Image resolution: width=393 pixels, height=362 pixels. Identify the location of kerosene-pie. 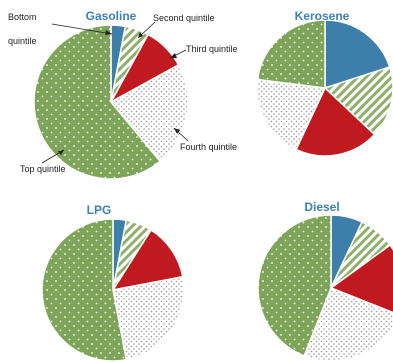
(324, 88).